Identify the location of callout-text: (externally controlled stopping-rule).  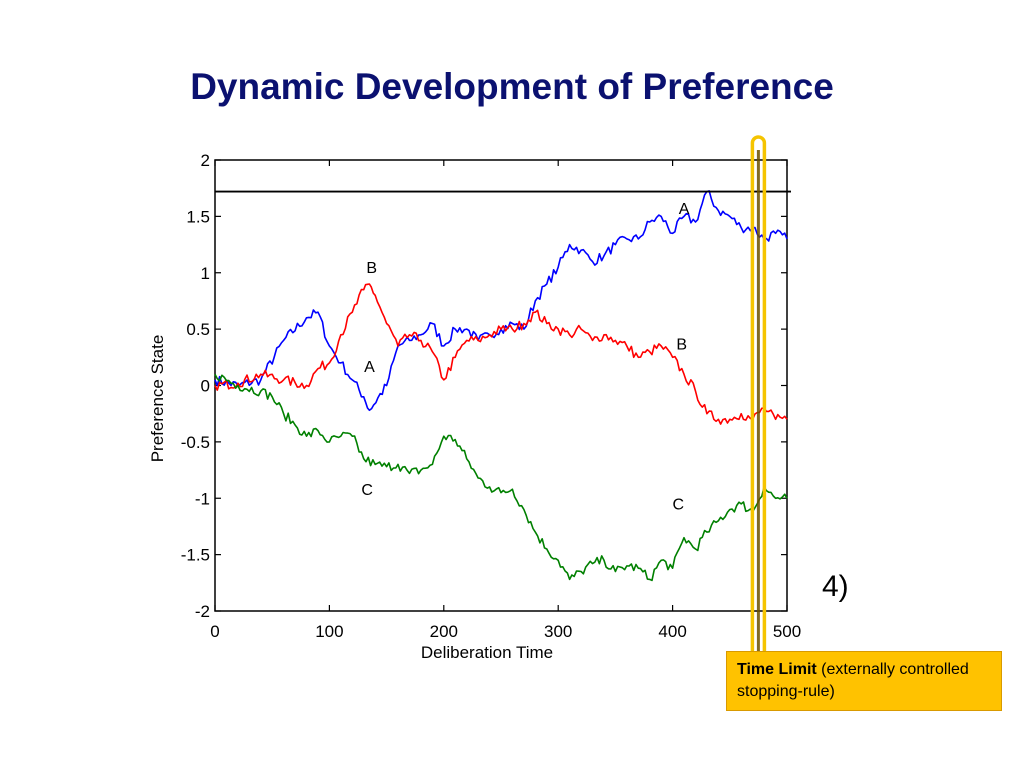
(853, 680).